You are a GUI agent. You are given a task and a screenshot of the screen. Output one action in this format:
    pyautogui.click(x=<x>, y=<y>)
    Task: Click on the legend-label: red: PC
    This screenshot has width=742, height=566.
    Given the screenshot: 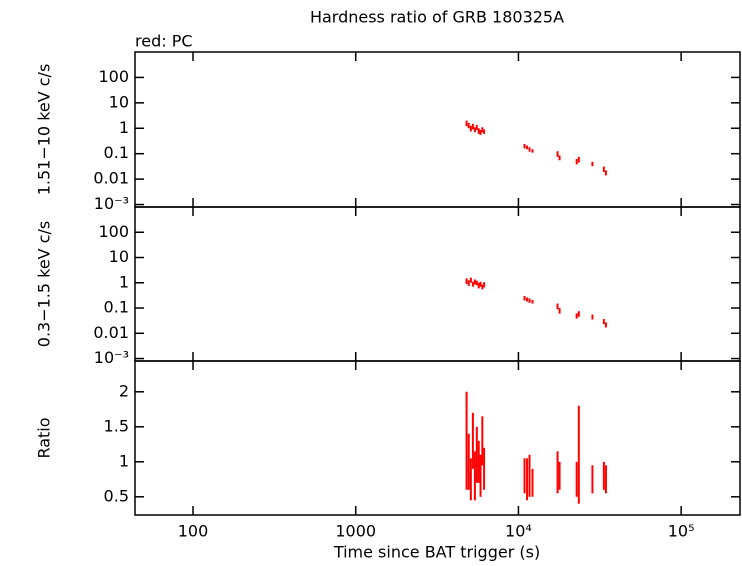 What is the action you would take?
    pyautogui.click(x=164, y=41)
    